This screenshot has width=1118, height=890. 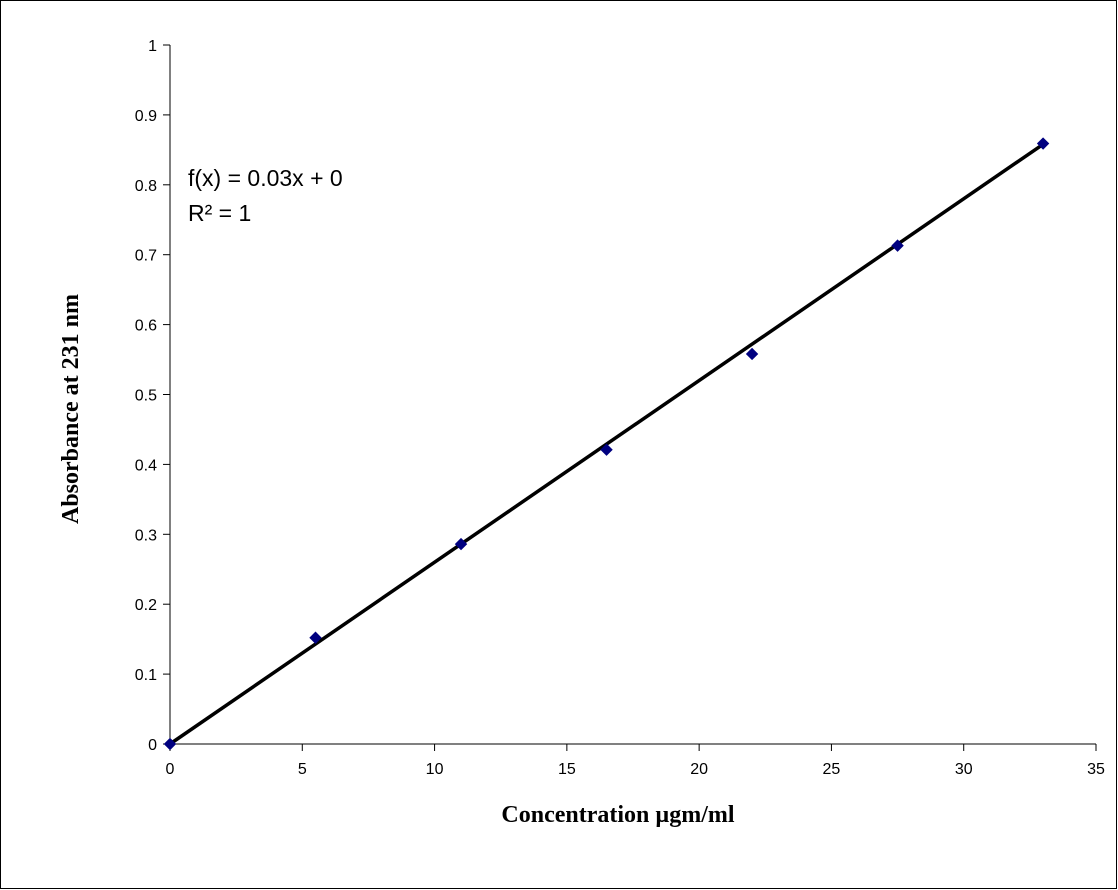 What do you see at coordinates (146, 535) in the screenshot?
I see `y-tick-label: 0.3` at bounding box center [146, 535].